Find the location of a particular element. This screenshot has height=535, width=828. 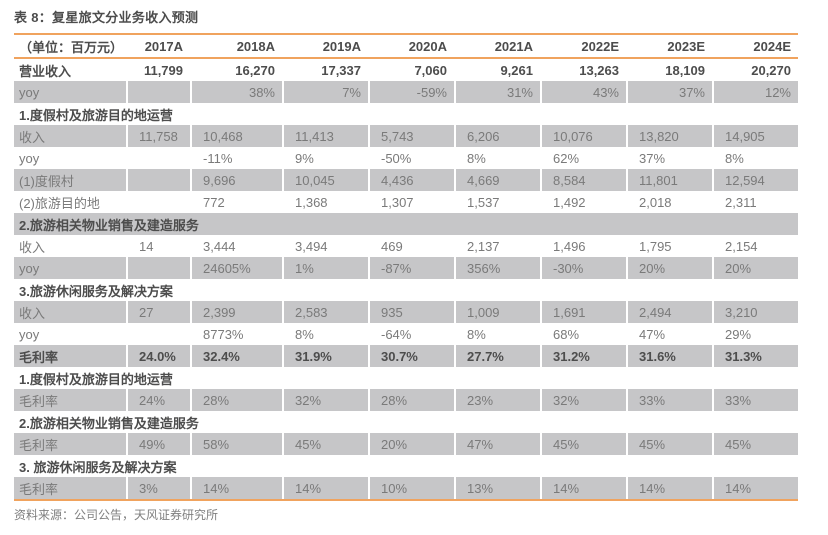

cell-value: 9% is located at coordinates (304, 158).